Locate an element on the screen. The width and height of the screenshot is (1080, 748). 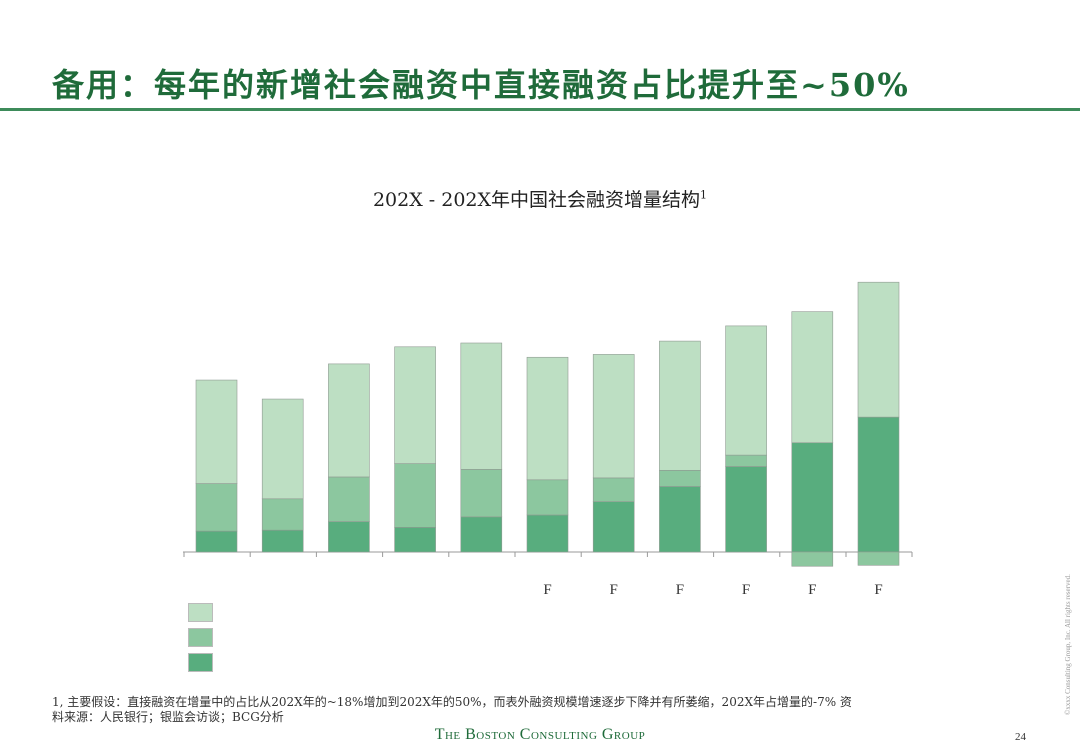
chart-title-text: 202X - 202X年中国社会融资增量结构 is located at coordinates (536, 200).